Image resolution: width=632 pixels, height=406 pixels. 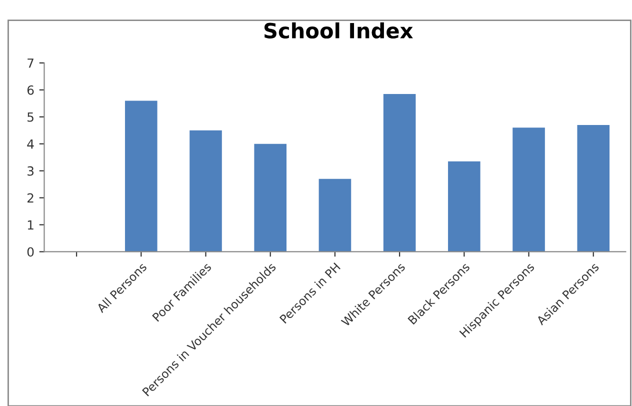 What do you see at coordinates (30, 252) in the screenshot?
I see `y-tick-label: 0` at bounding box center [30, 252].